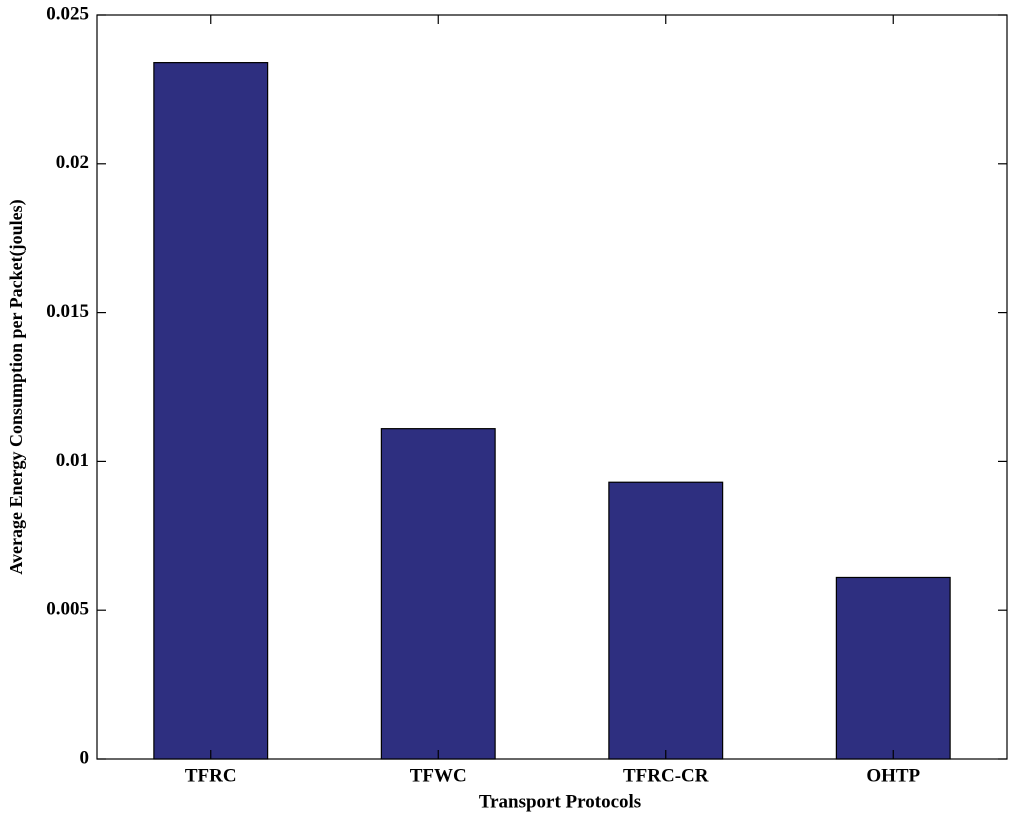 This screenshot has width=1024, height=820. Describe the element at coordinates (211, 775) in the screenshot. I see `x-tick-label: TFRC` at that location.